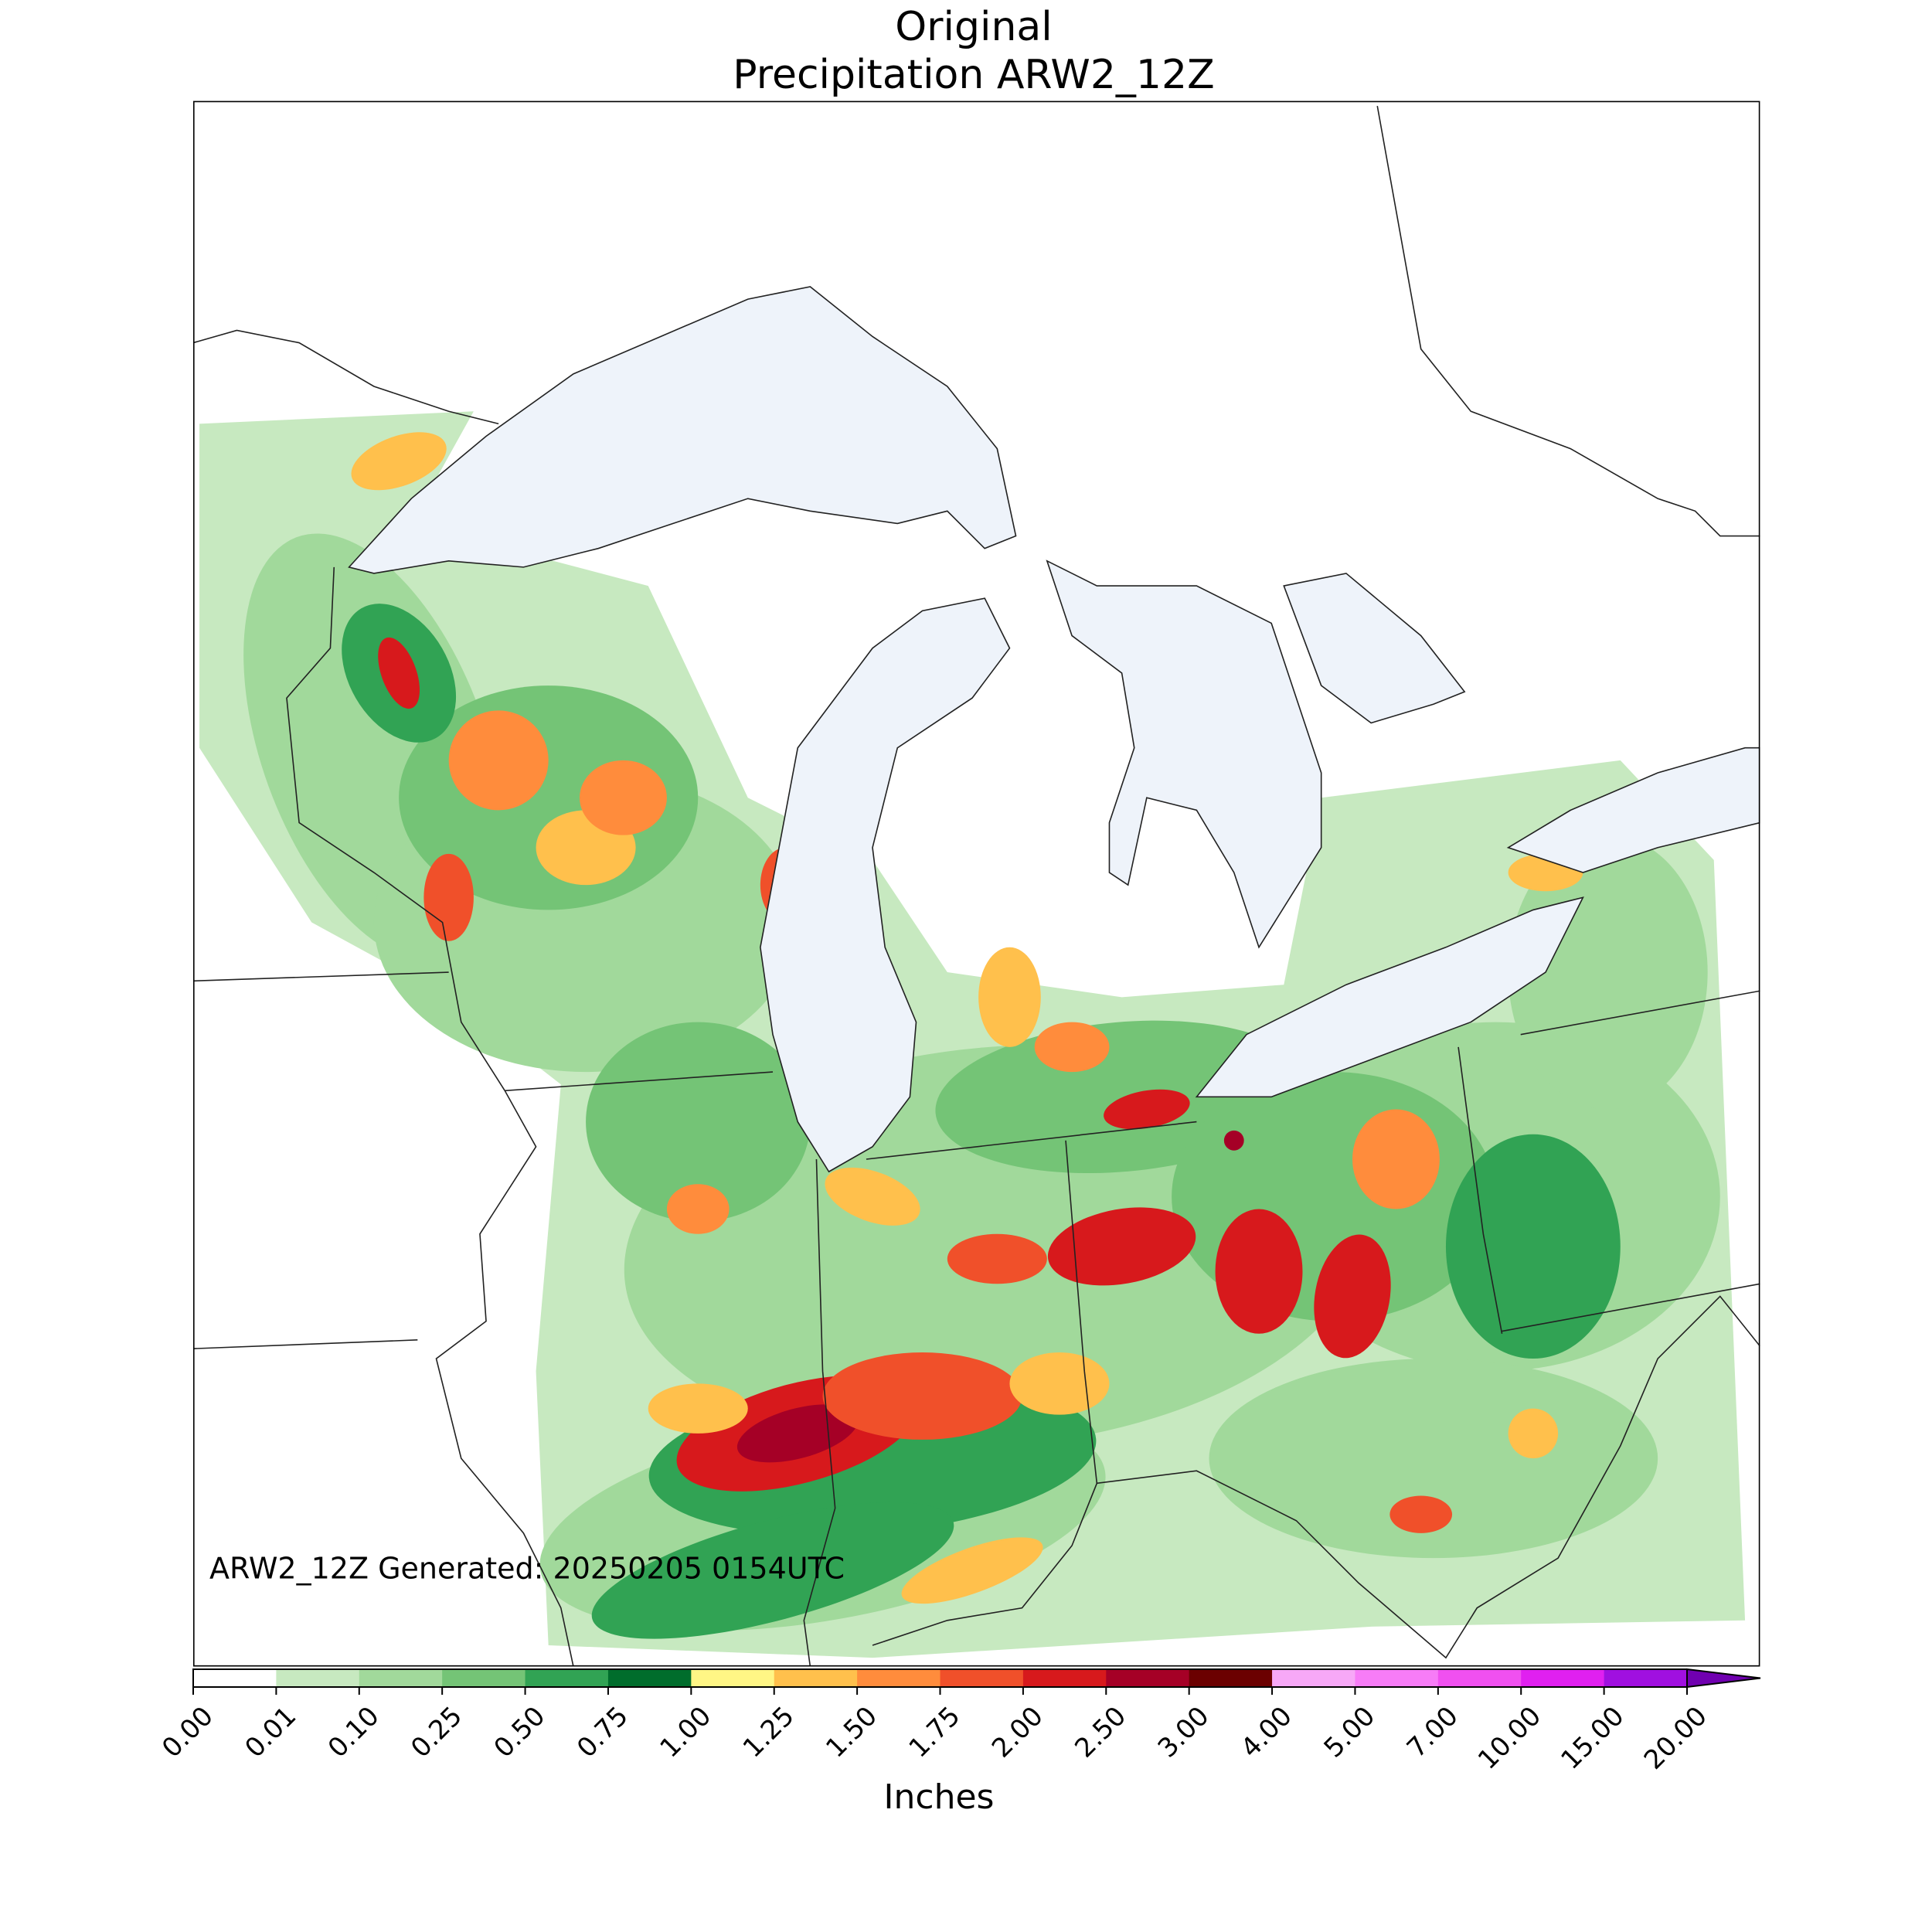 The width and height of the screenshot is (1932, 1932). What do you see at coordinates (1184, 1732) in the screenshot?
I see `colorbar-tick-label: 3.00` at bounding box center [1184, 1732].